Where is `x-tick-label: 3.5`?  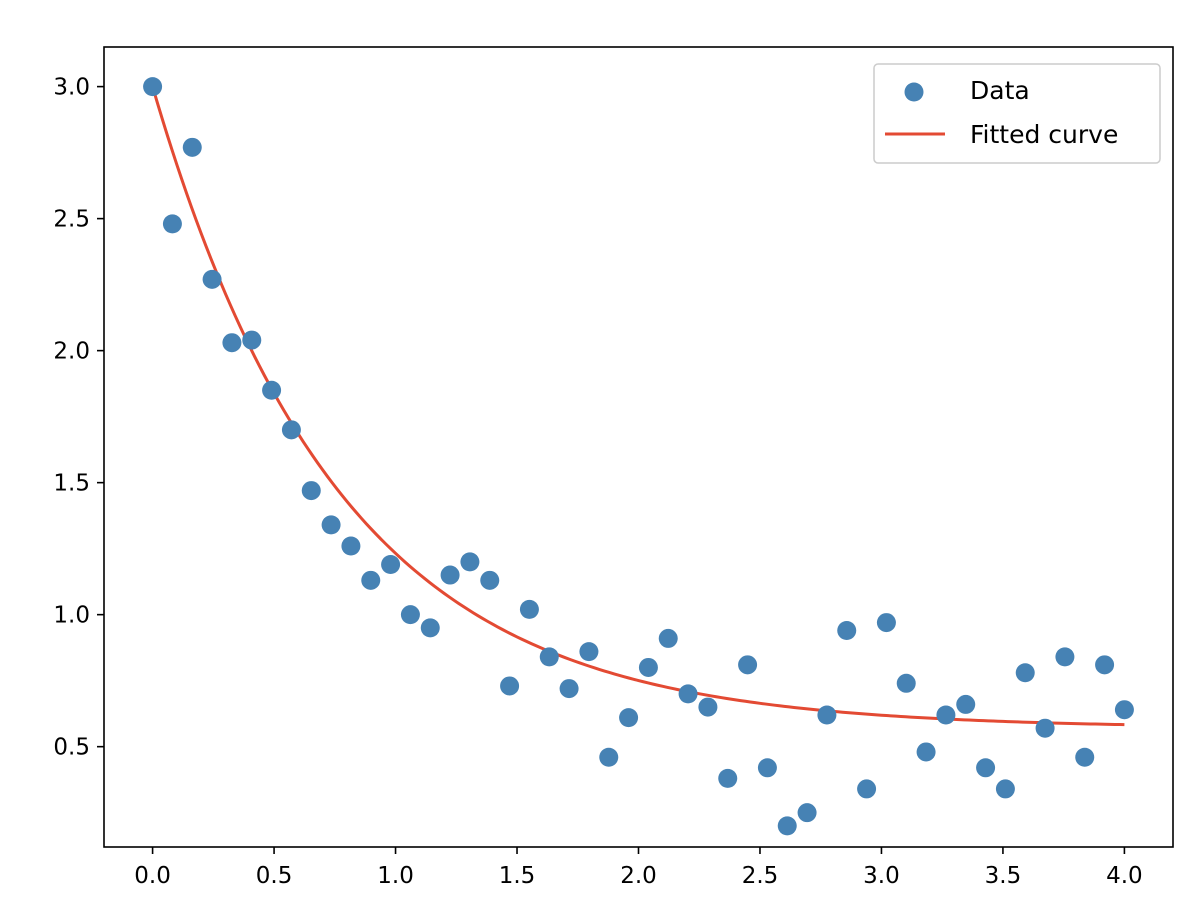 x-tick-label: 3.5 is located at coordinates (1003, 876).